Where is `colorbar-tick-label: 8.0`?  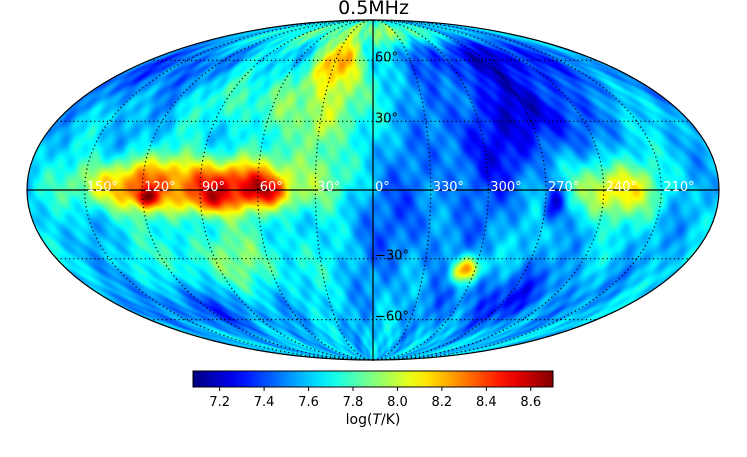
colorbar-tick-label: 8.0 is located at coordinates (397, 402).